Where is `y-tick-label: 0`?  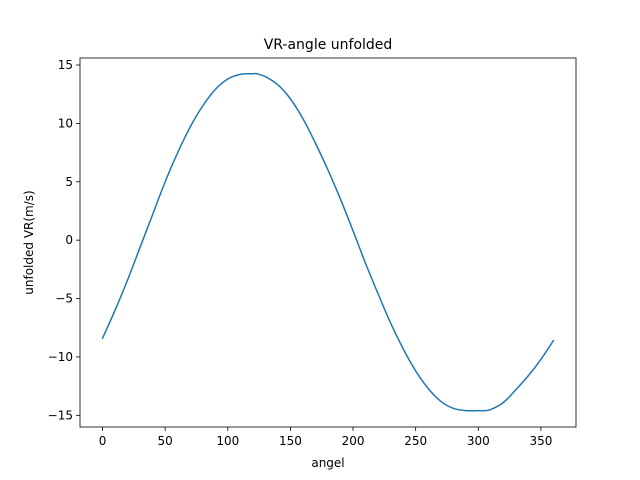
y-tick-label: 0 is located at coordinates (69, 240).